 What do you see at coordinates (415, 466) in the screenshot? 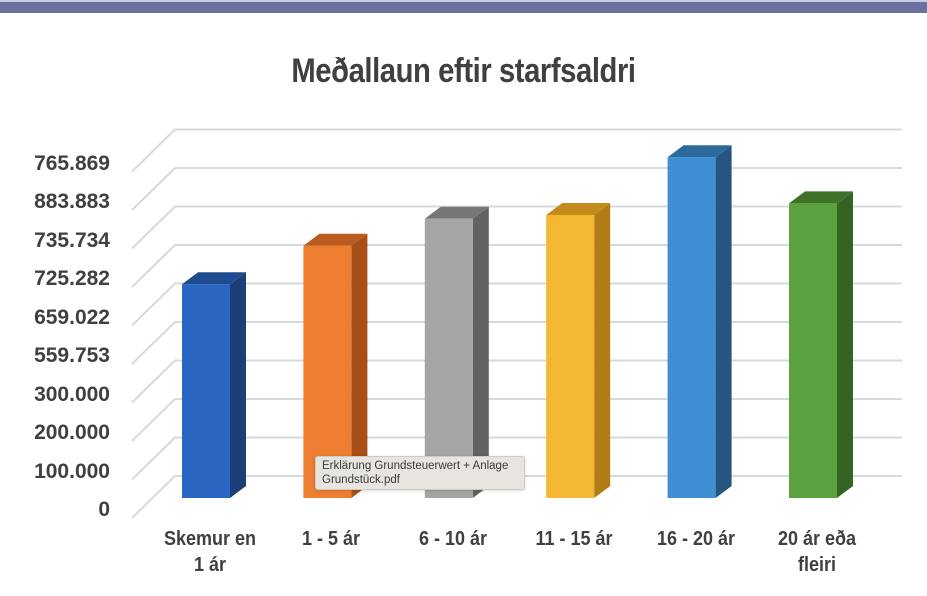
I see `tooltip-line-1: Erklärung Grundsteuerwert + Anlage` at bounding box center [415, 466].